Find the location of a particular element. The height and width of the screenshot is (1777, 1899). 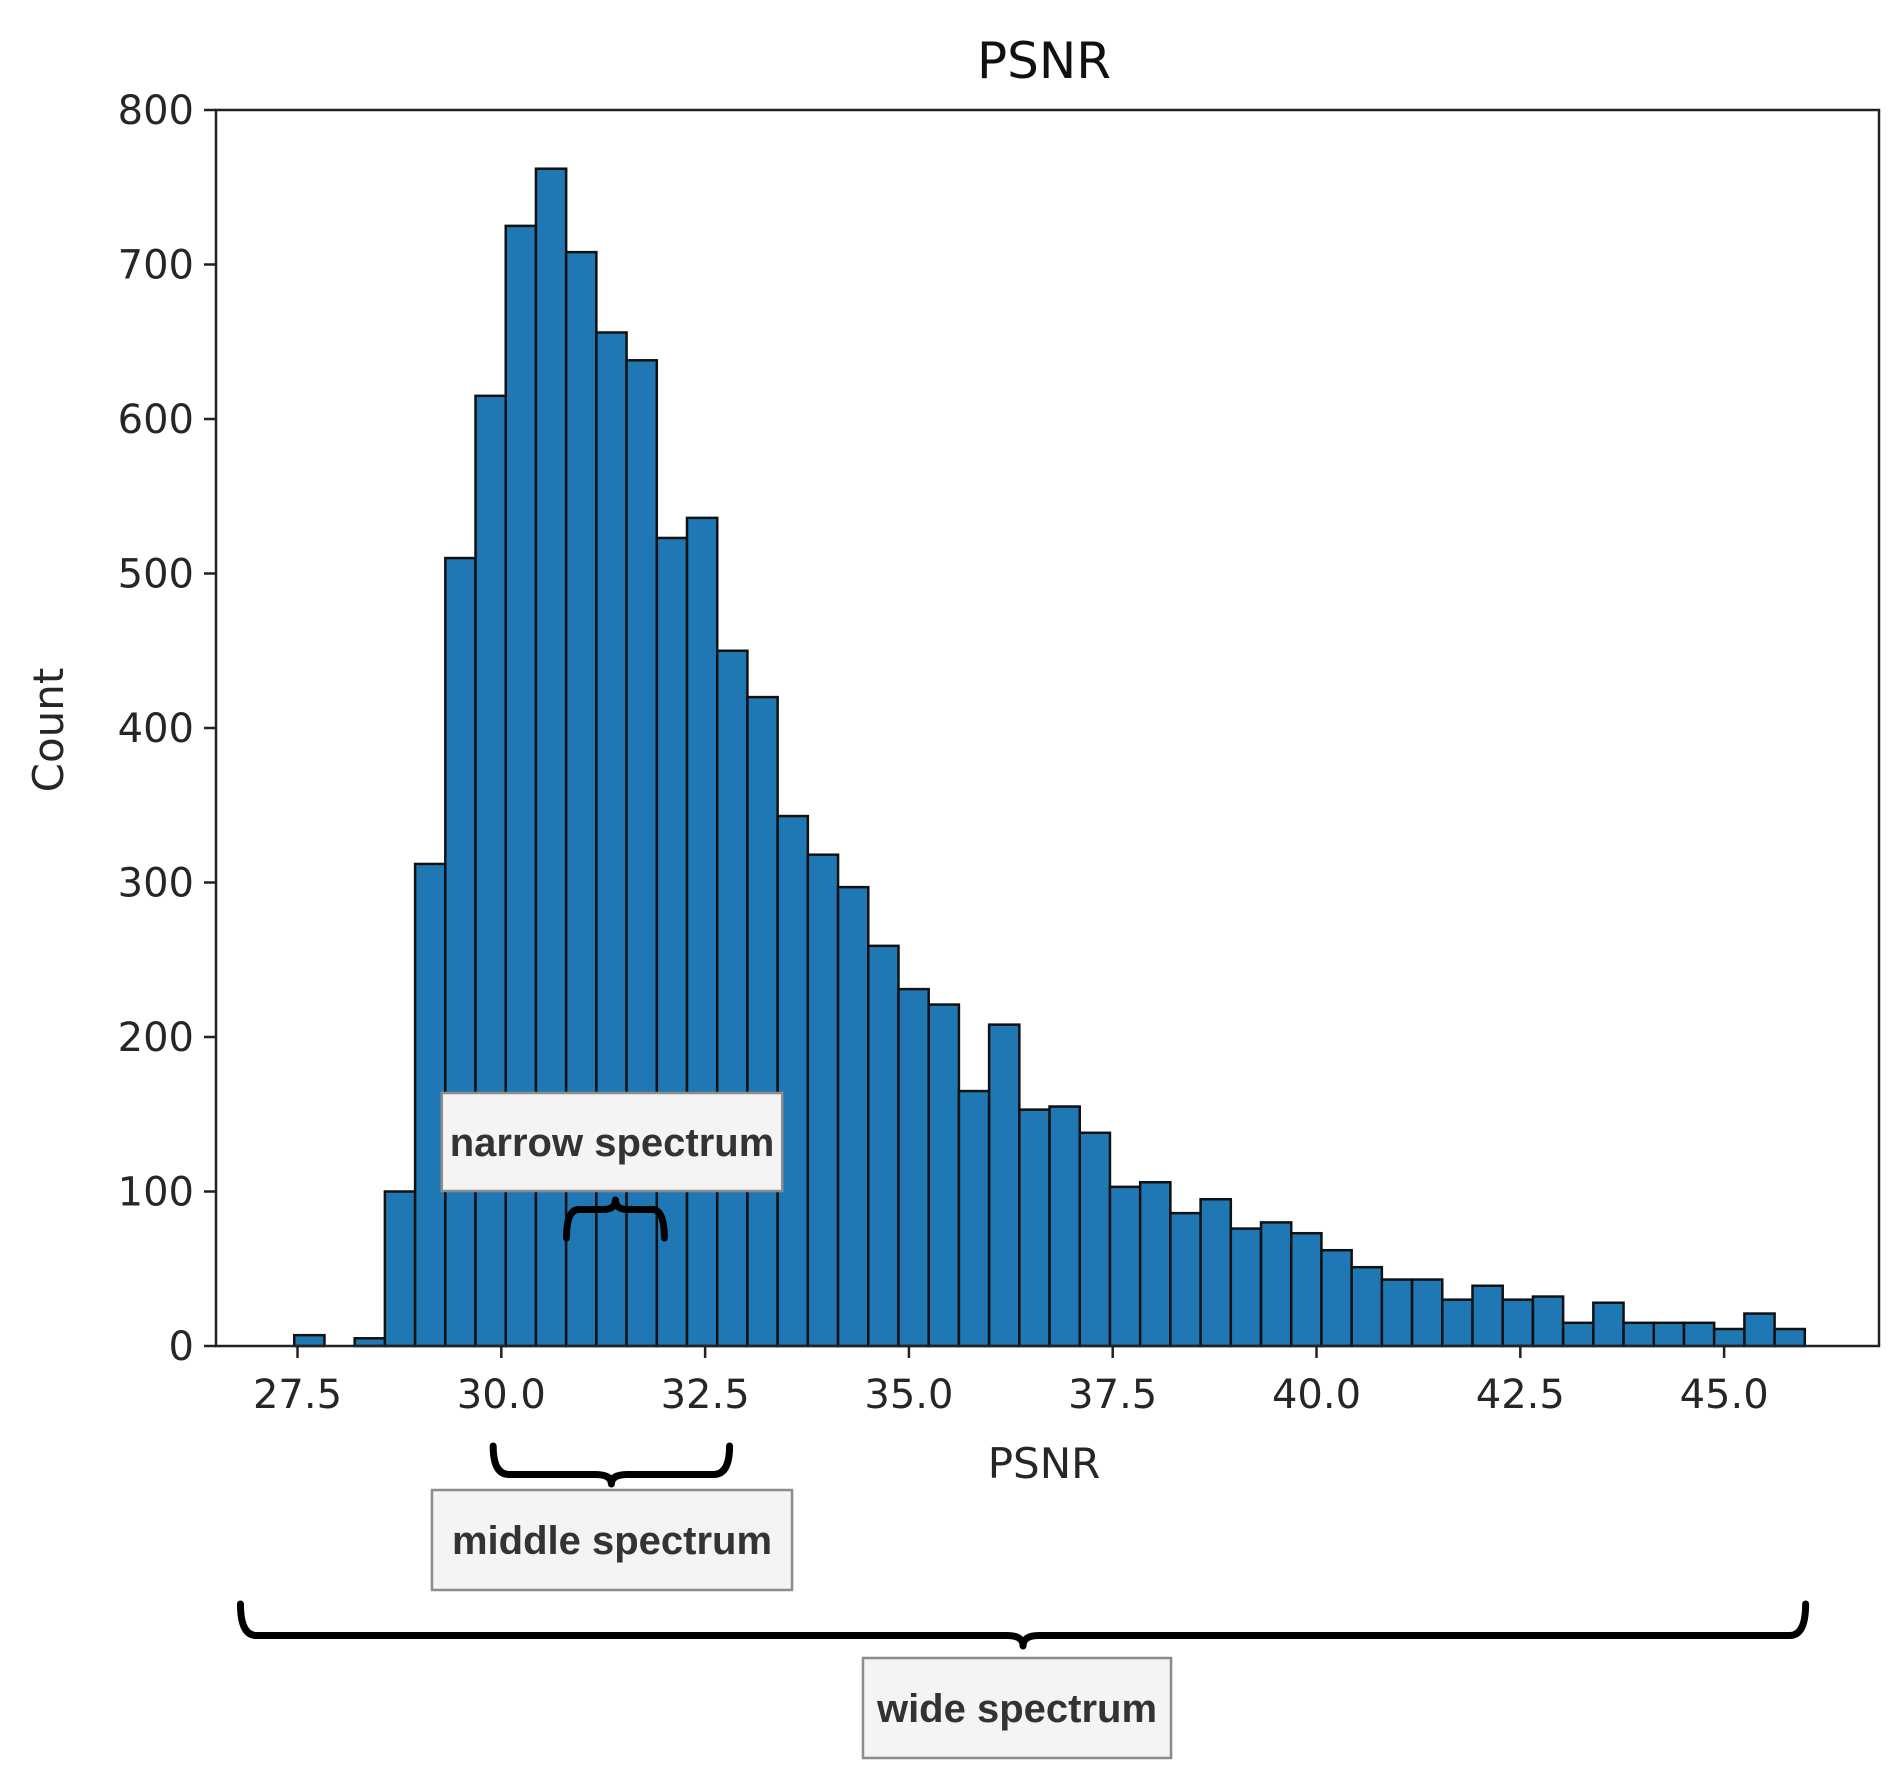

y-tick-label: 0 is located at coordinates (181, 1347).